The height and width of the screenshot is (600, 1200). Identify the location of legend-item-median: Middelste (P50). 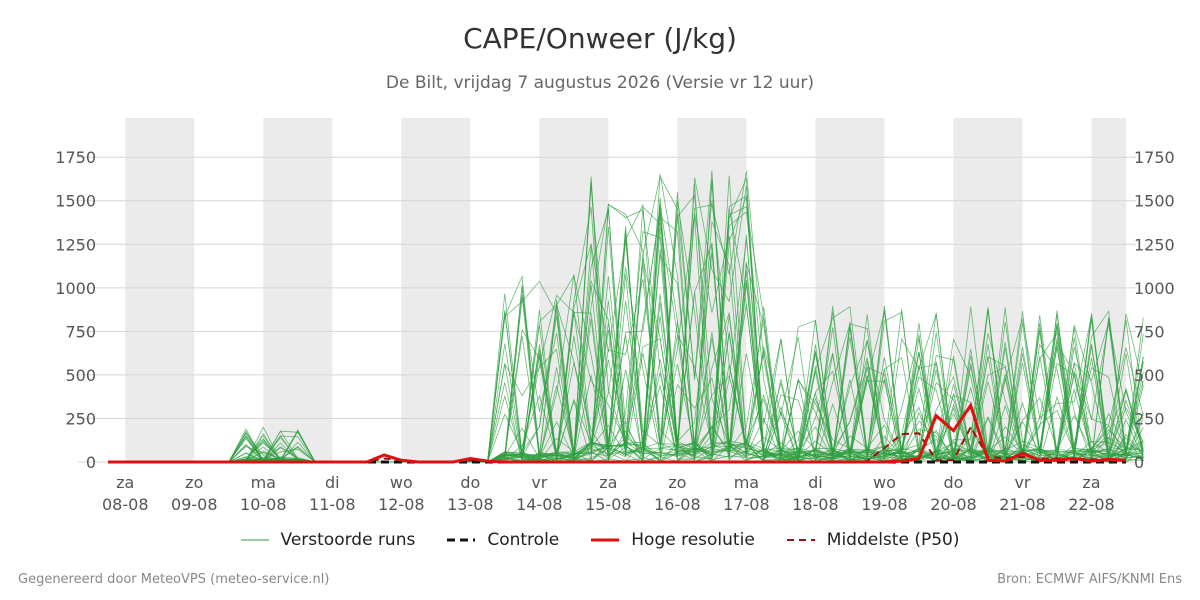
(873, 540).